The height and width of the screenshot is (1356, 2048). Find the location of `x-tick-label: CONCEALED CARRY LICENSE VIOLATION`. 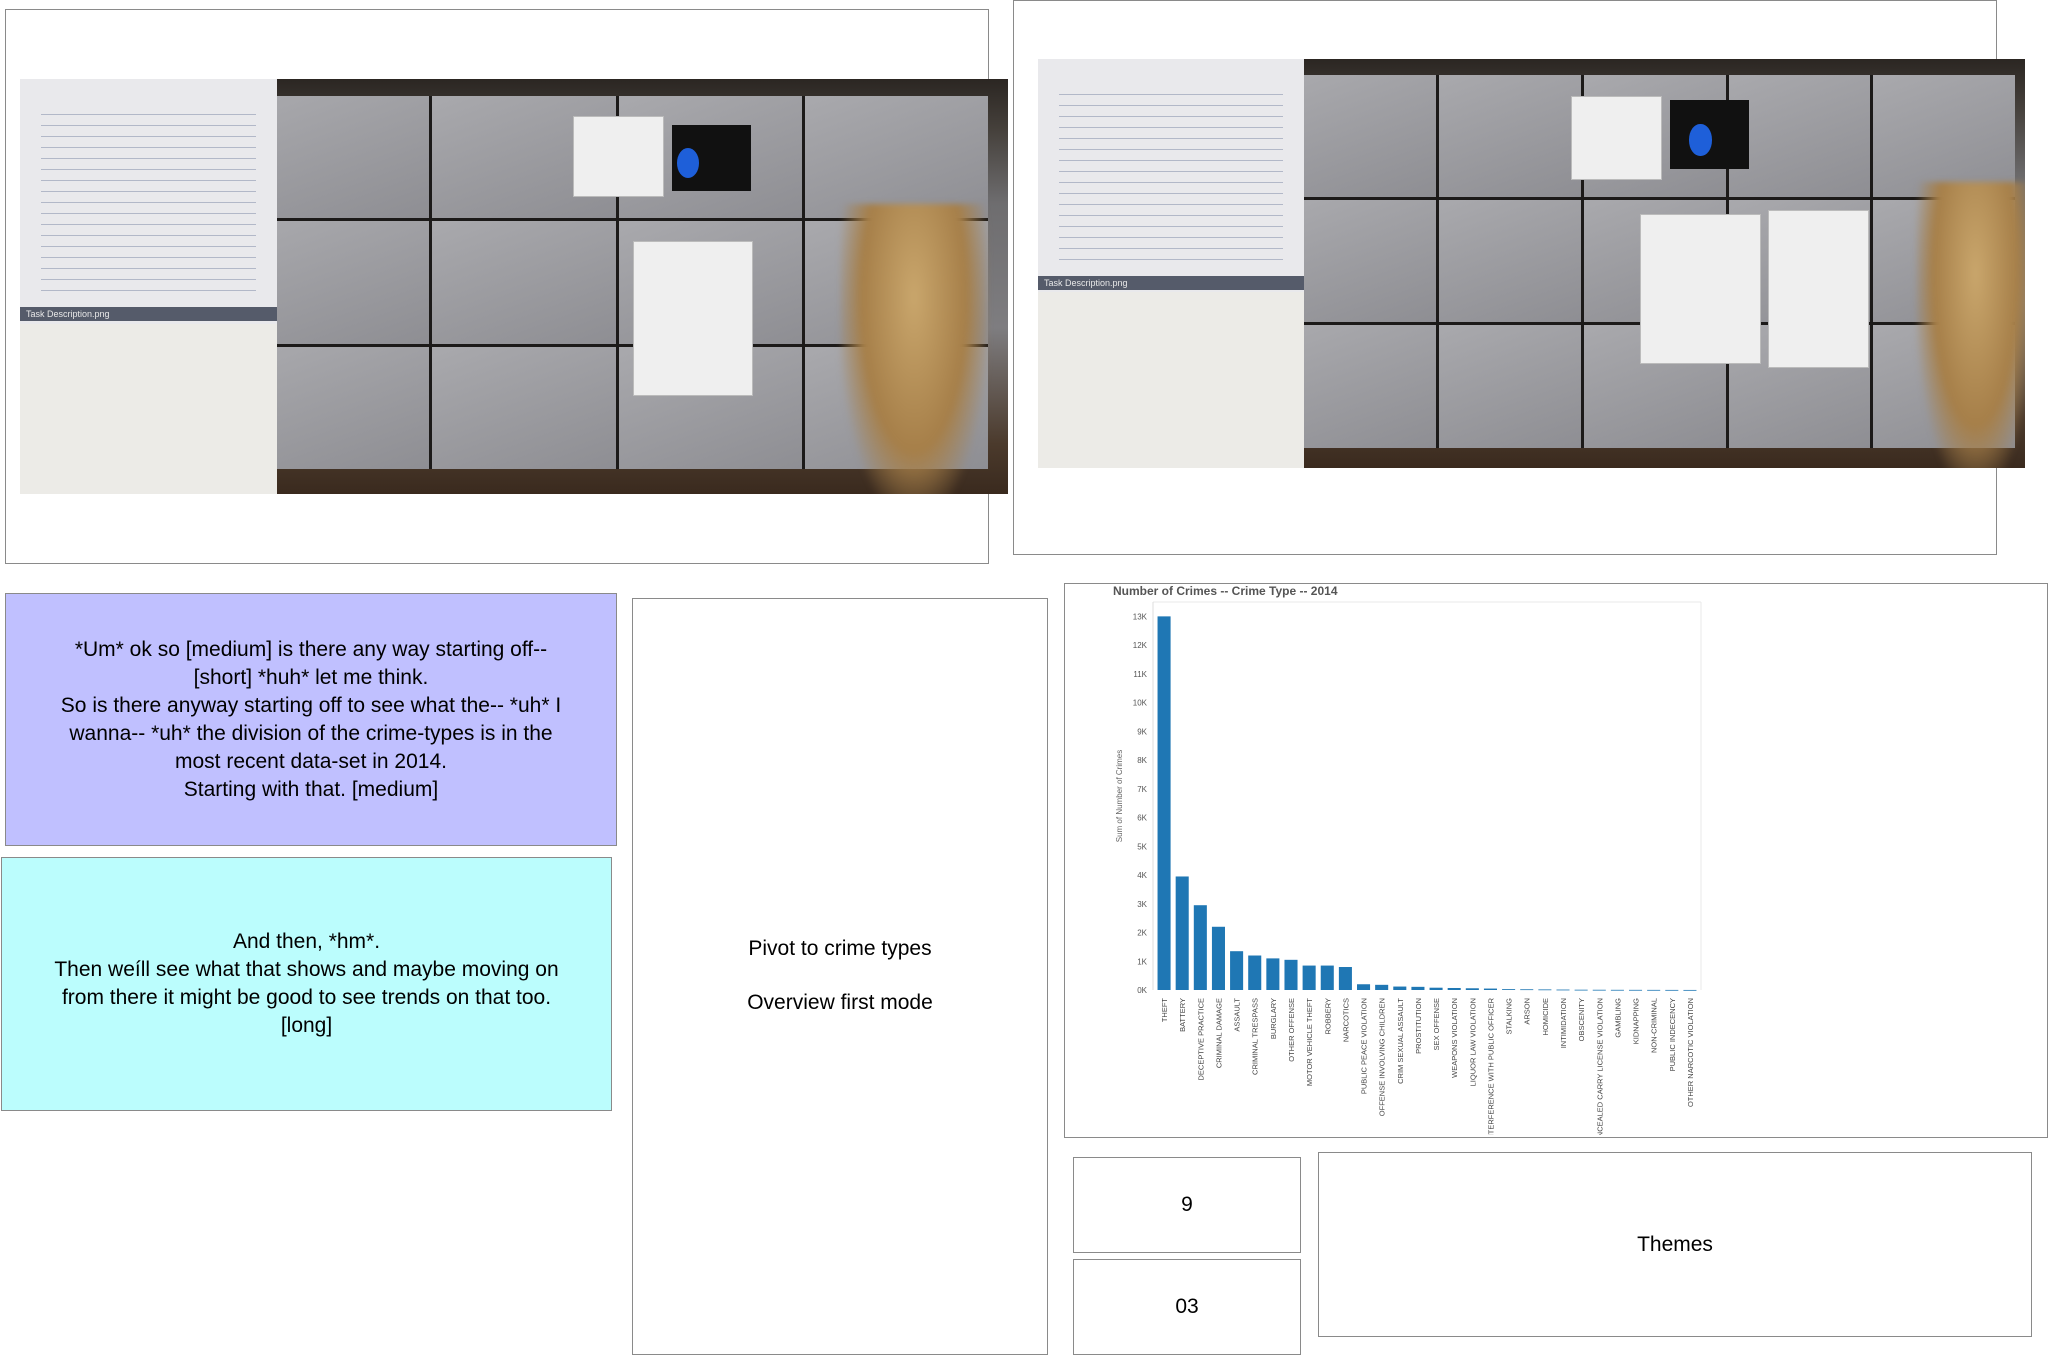

x-tick-label: CONCEALED CARRY LICENSE VIOLATION is located at coordinates (1599, 1066).